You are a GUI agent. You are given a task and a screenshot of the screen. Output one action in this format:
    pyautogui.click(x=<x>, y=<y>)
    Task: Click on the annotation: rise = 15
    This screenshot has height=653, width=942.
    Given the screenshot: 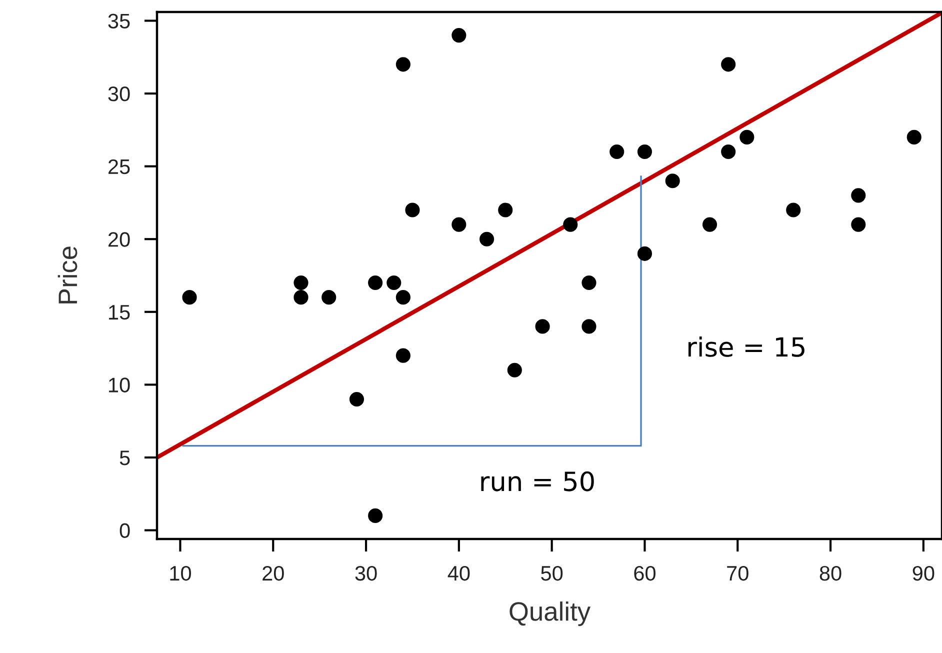 What is the action you would take?
    pyautogui.click(x=746, y=346)
    